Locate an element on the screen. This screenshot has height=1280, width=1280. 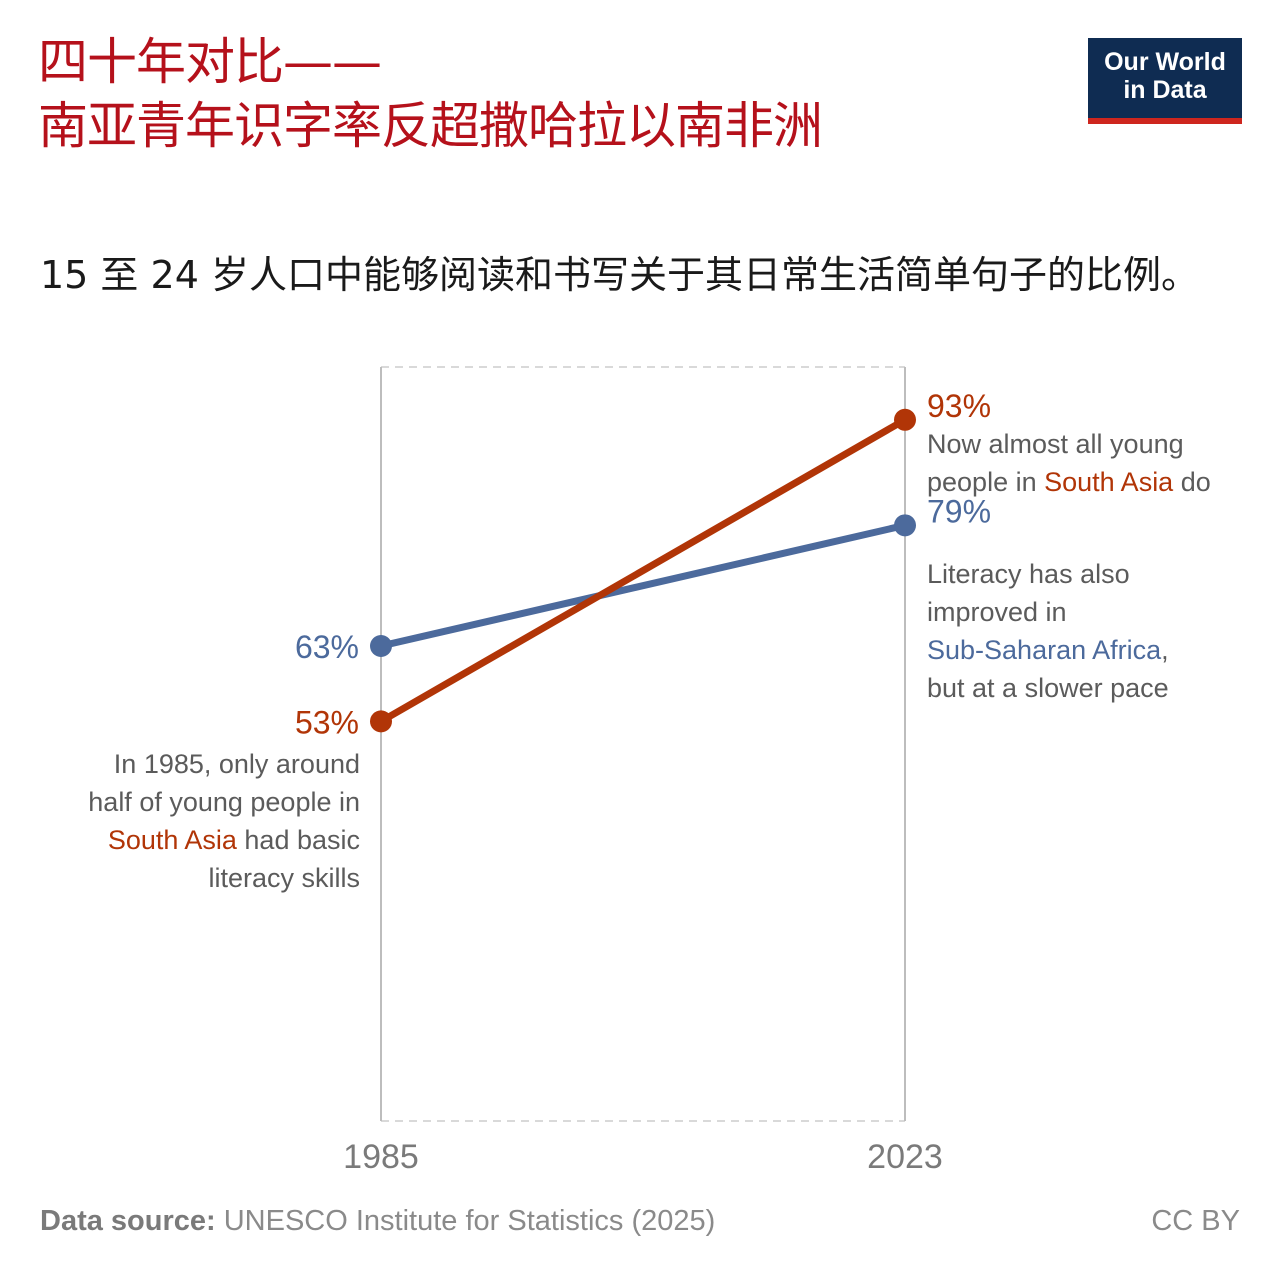
chart-title: 四十年对比—— 南亚青年识字率反超撒哈拉以南非洲 is located at coordinates (430, 94).